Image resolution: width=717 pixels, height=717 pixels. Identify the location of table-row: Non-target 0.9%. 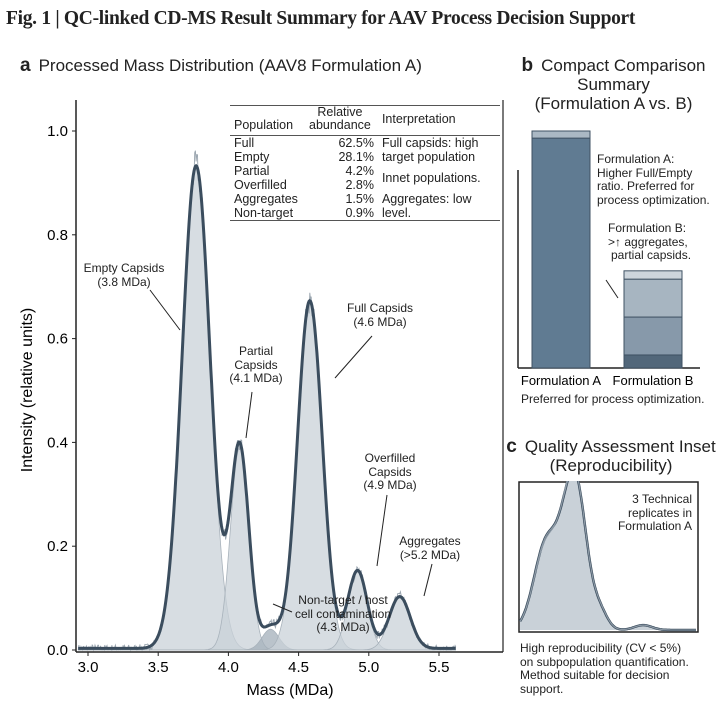
(365, 213).